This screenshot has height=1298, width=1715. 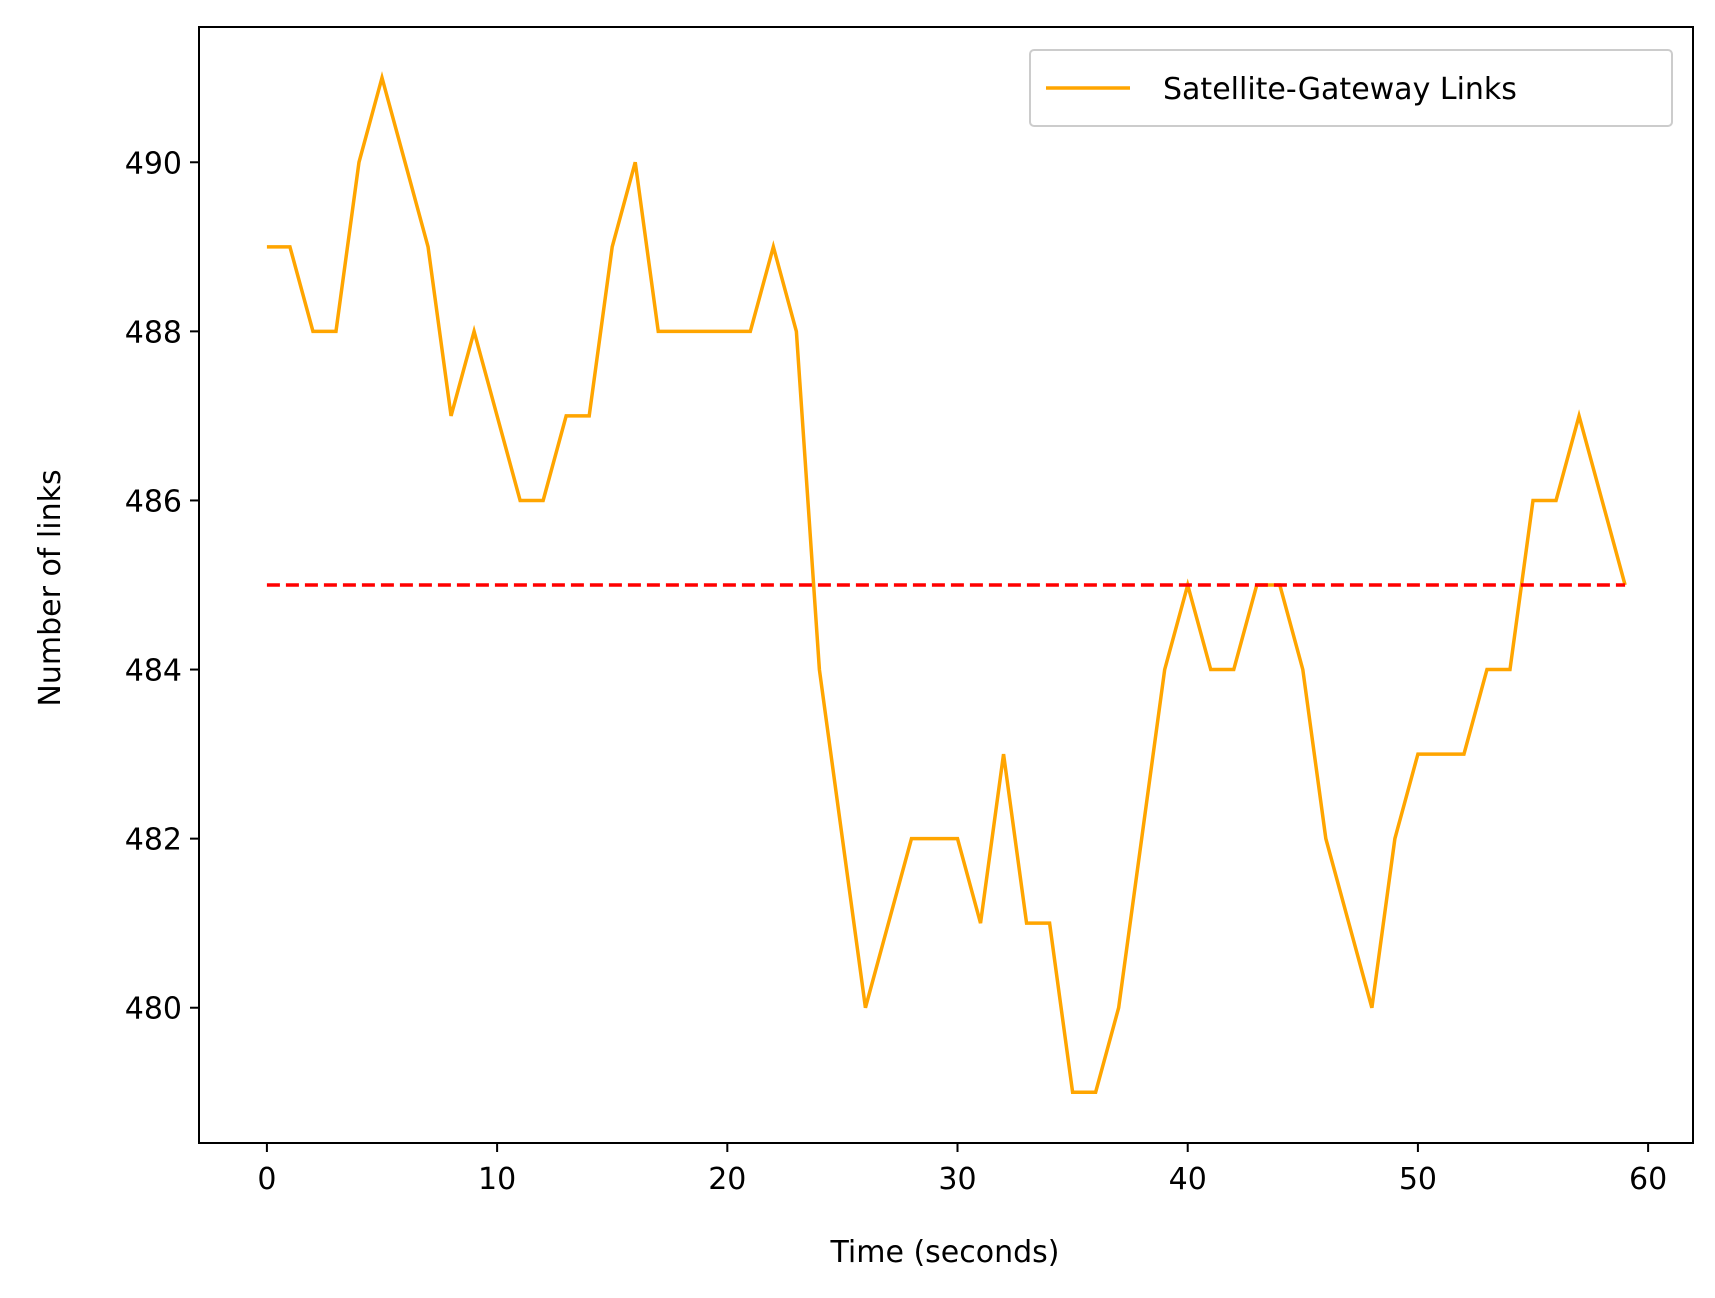 I want to click on legend: Satellite-Gateway Links, so click(x=1351, y=88).